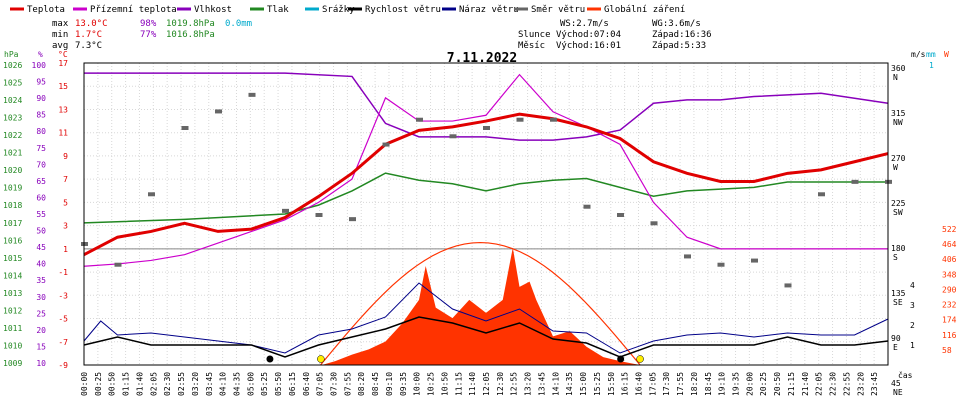 The width and height of the screenshot is (966, 400). Describe the element at coordinates (306, 384) in the screenshot. I see `x-tick-16: 06:40` at that location.